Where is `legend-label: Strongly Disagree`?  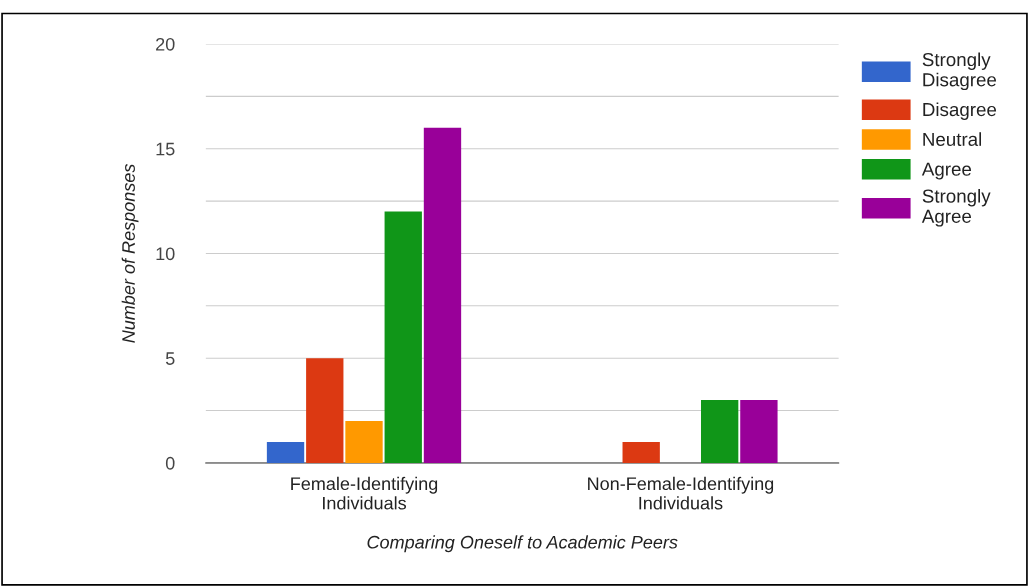
legend-label: Strongly Disagree is located at coordinates (959, 71).